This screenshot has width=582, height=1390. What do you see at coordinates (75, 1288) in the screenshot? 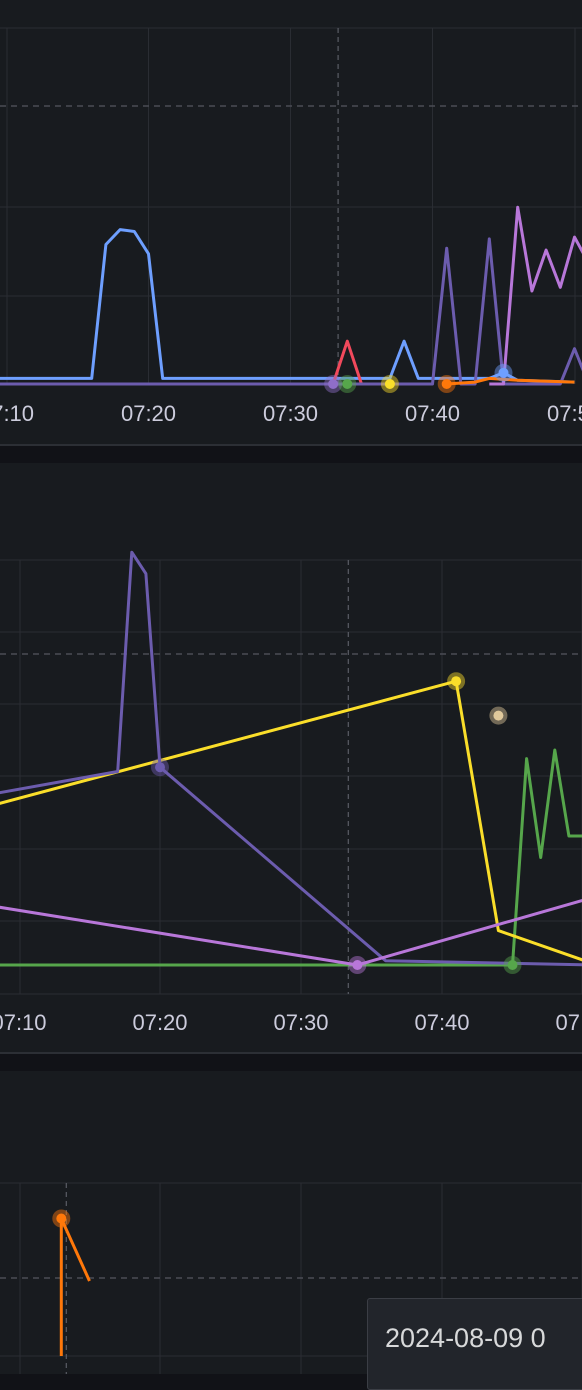
I see `series-line-orange` at bounding box center [75, 1288].